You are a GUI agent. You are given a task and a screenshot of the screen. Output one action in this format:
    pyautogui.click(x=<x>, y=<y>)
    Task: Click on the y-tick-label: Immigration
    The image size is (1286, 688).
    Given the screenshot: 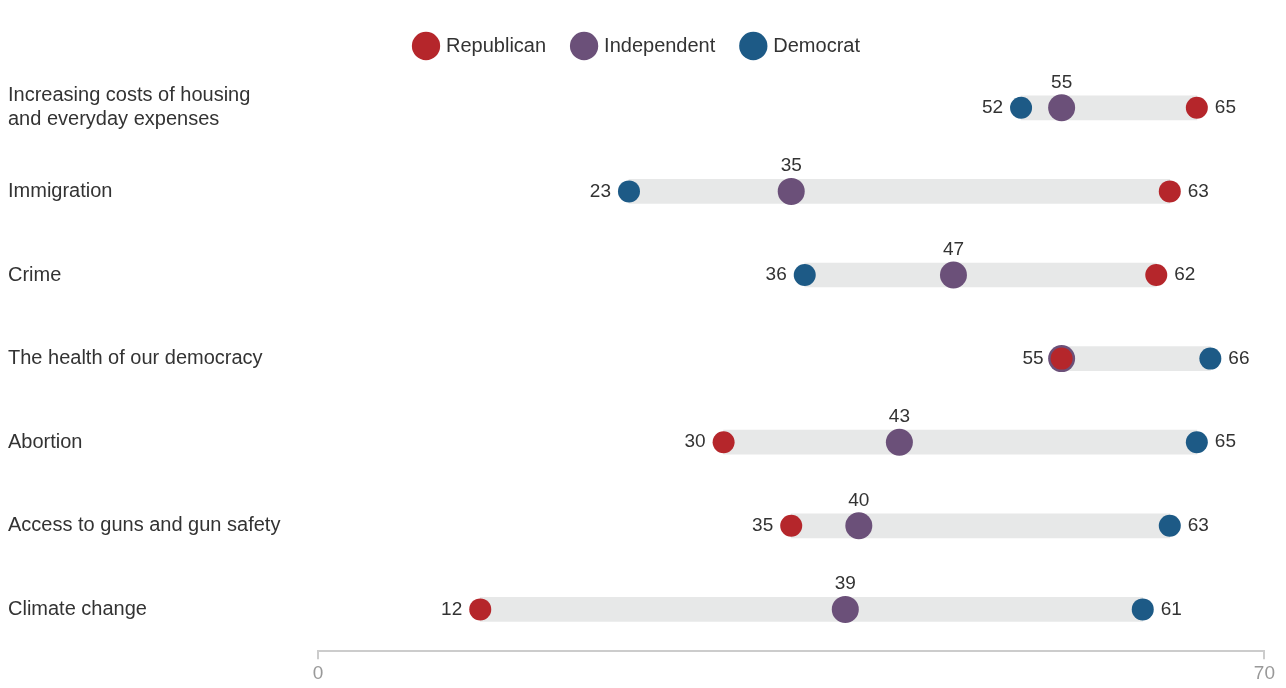 What is the action you would take?
    pyautogui.click(x=60, y=189)
    